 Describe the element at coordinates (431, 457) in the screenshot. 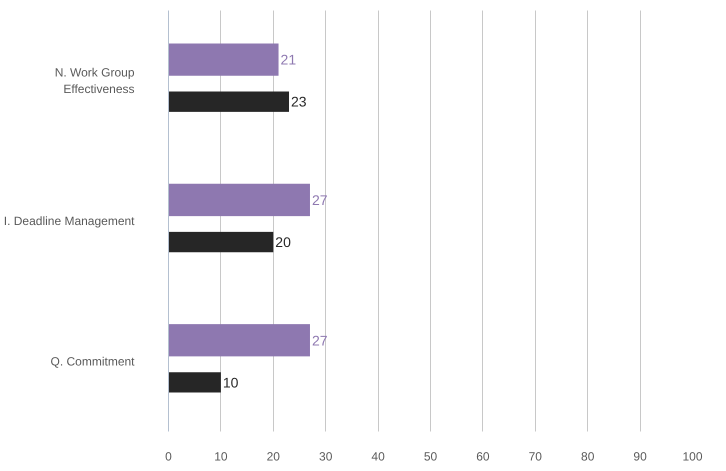

I see `x-tick-label: 50` at that location.